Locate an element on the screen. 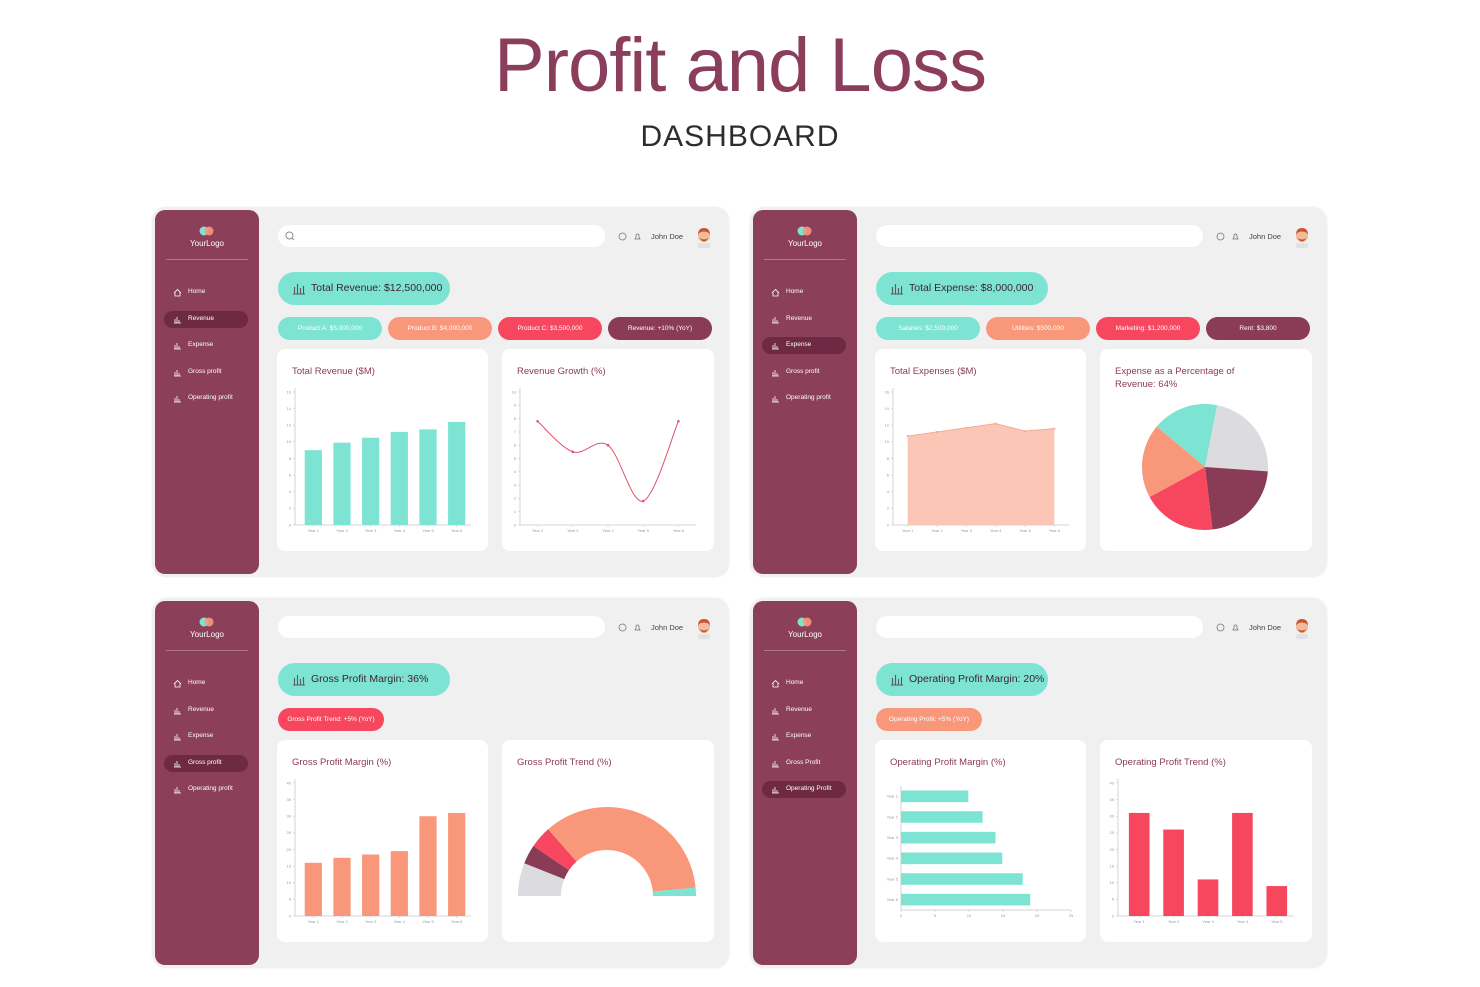 This screenshot has height=987, width=1480. line is located at coordinates (608, 461).